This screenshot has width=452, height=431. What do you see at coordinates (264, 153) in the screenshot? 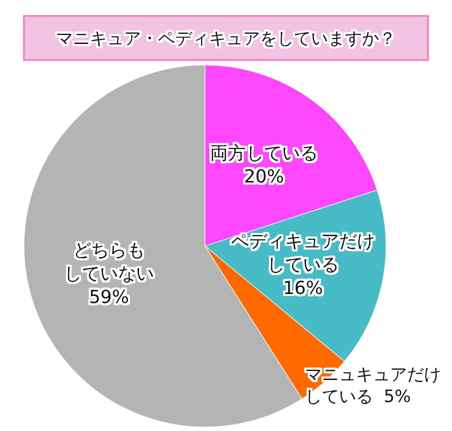
I see `slice-label: 両方している` at bounding box center [264, 153].